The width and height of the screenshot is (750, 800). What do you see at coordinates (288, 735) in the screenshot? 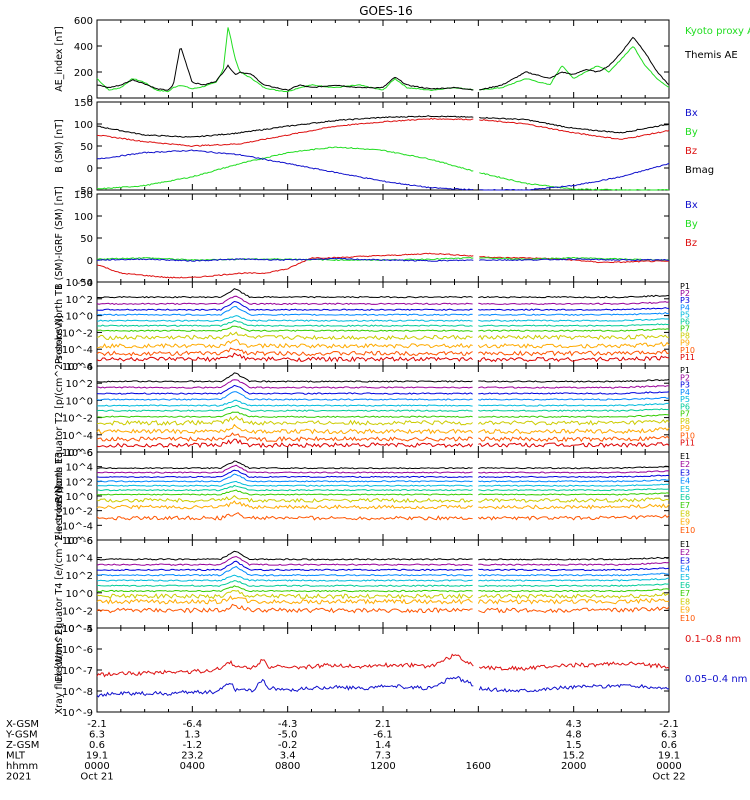
I see `x-axis-value: -5.0` at bounding box center [288, 735].